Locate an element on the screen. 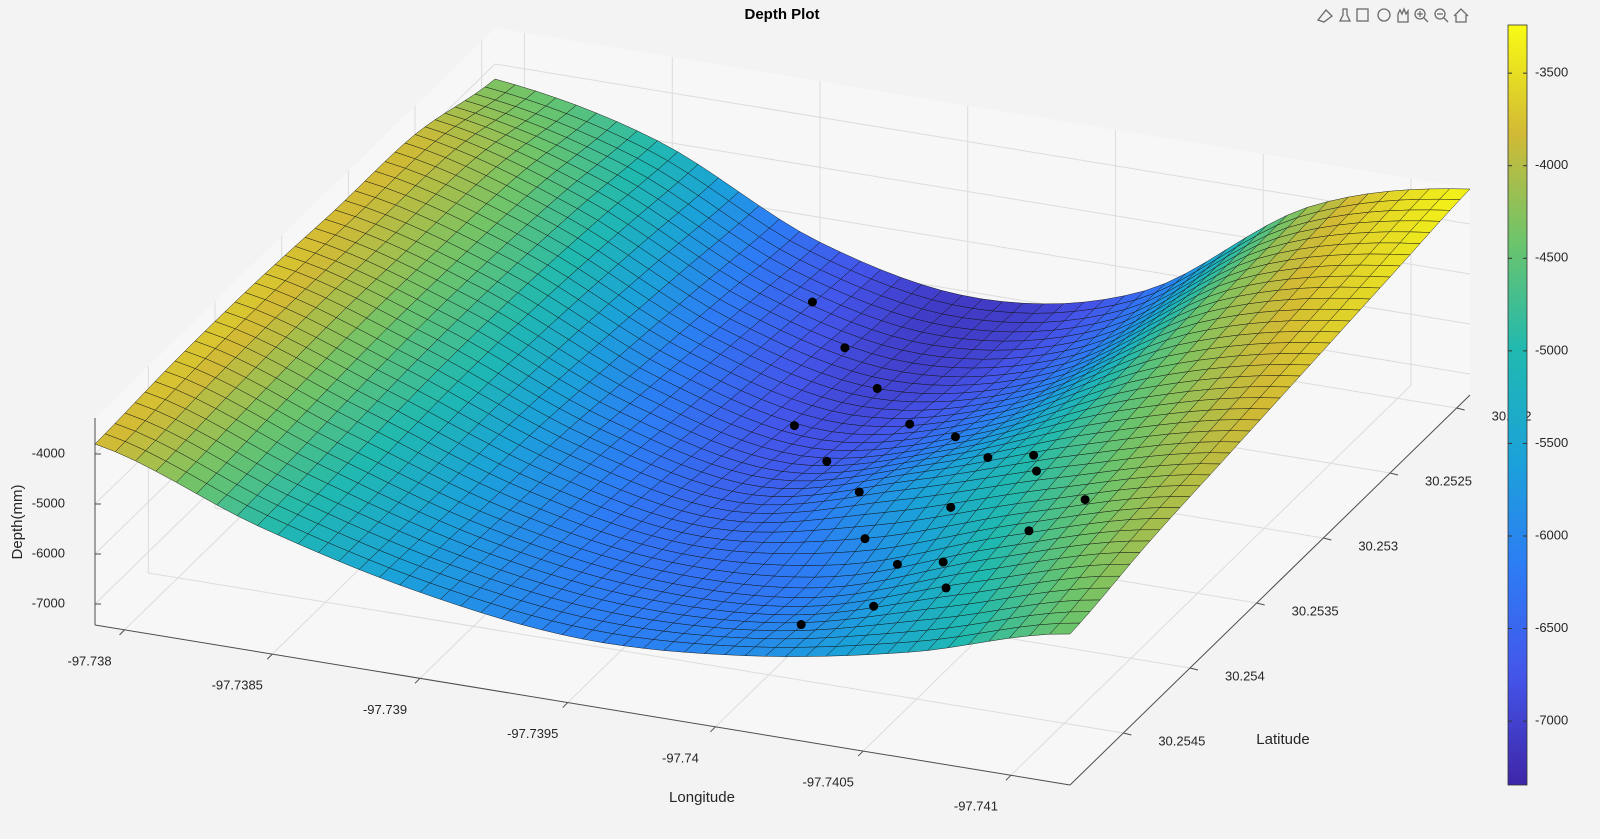 This screenshot has height=839, width=1600. x-tick-label: -97.74 is located at coordinates (680, 757).